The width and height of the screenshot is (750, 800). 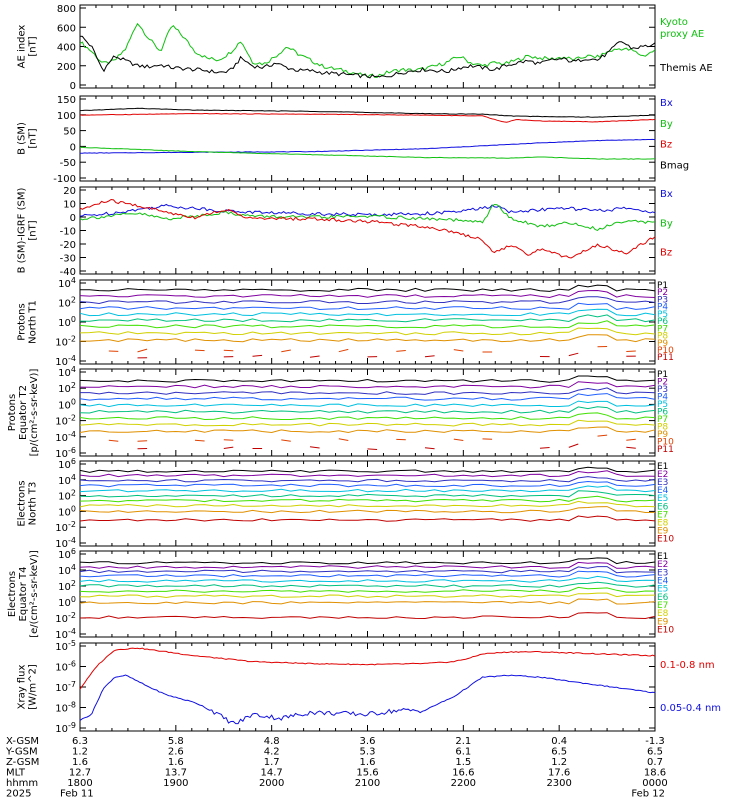 I want to click on x-axis-value: 6.5, so click(x=559, y=752).